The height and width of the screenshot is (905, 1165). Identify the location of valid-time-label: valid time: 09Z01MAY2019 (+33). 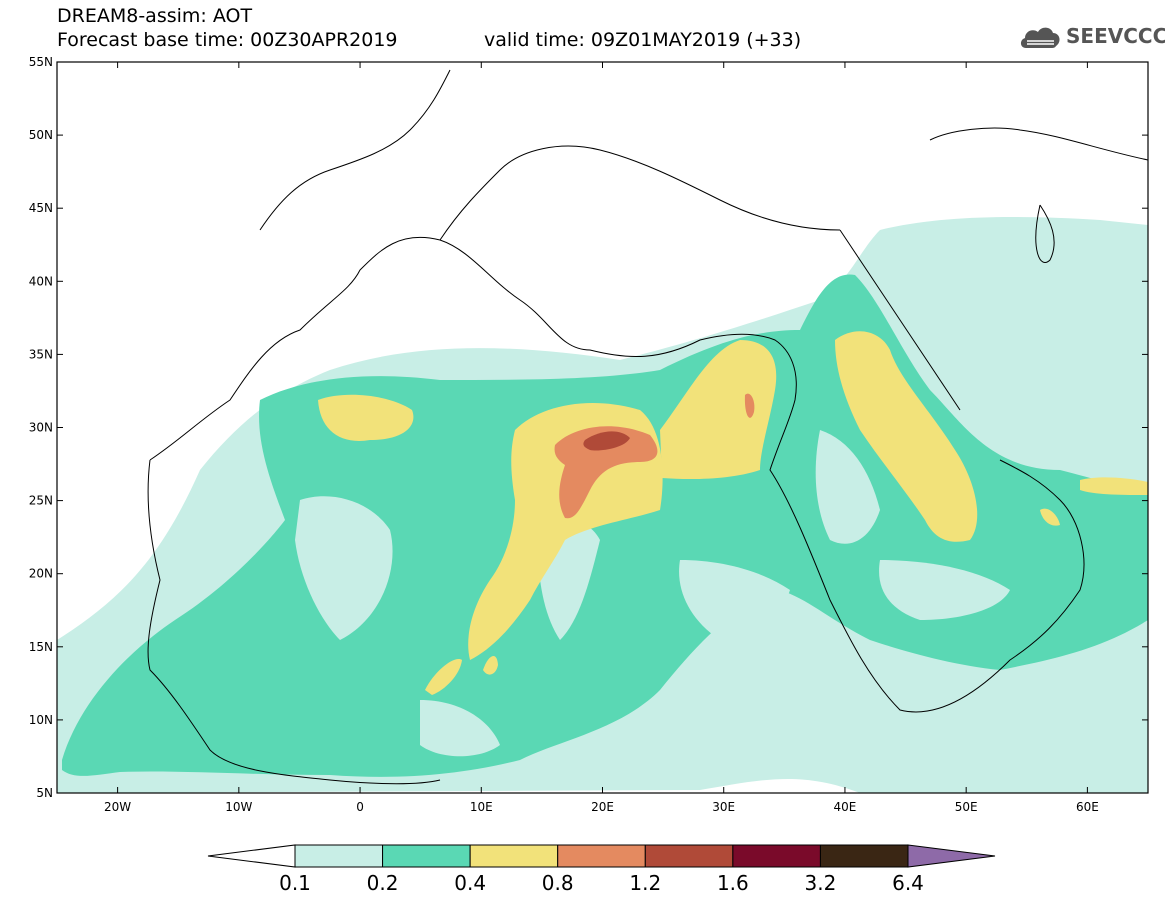
(643, 40).